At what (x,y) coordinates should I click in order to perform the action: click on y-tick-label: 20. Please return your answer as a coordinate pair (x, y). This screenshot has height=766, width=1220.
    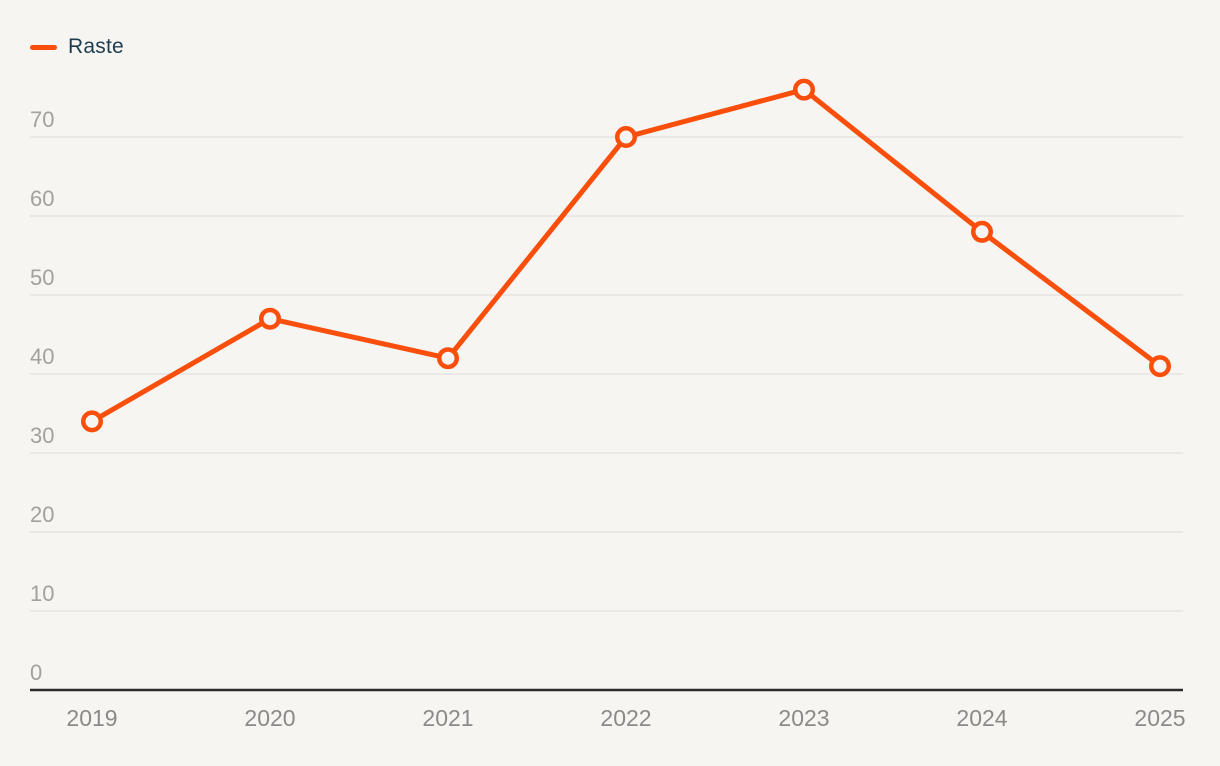
    Looking at the image, I should click on (42, 514).